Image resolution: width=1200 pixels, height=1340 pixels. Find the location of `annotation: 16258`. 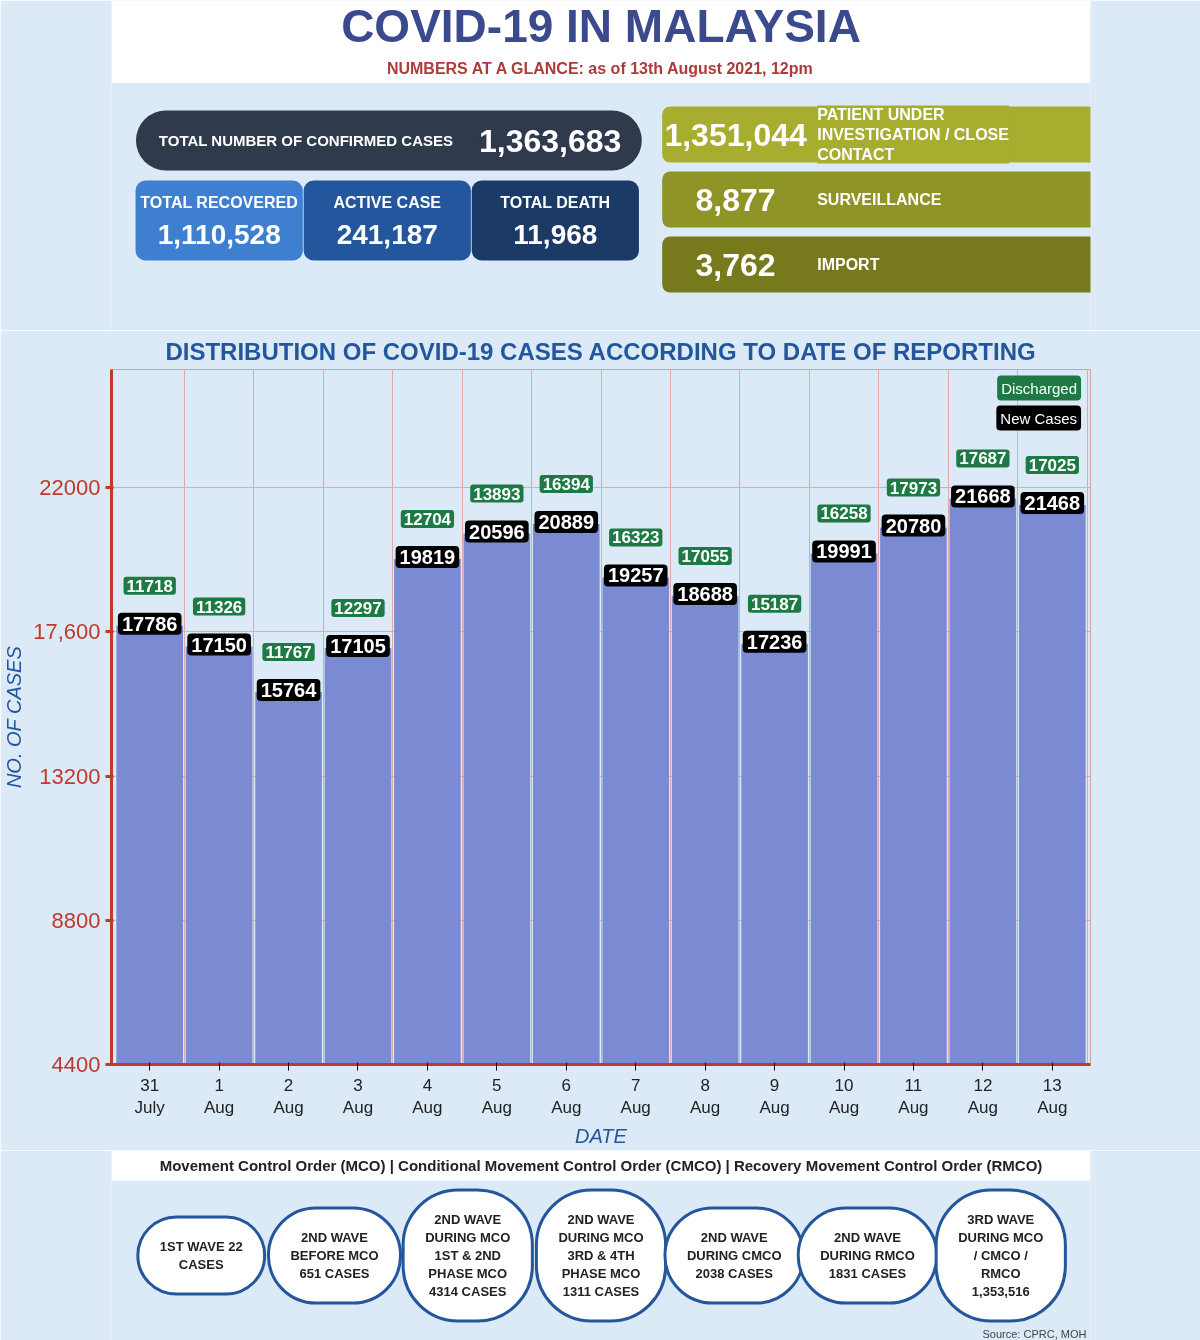

annotation: 16258 is located at coordinates (844, 514).